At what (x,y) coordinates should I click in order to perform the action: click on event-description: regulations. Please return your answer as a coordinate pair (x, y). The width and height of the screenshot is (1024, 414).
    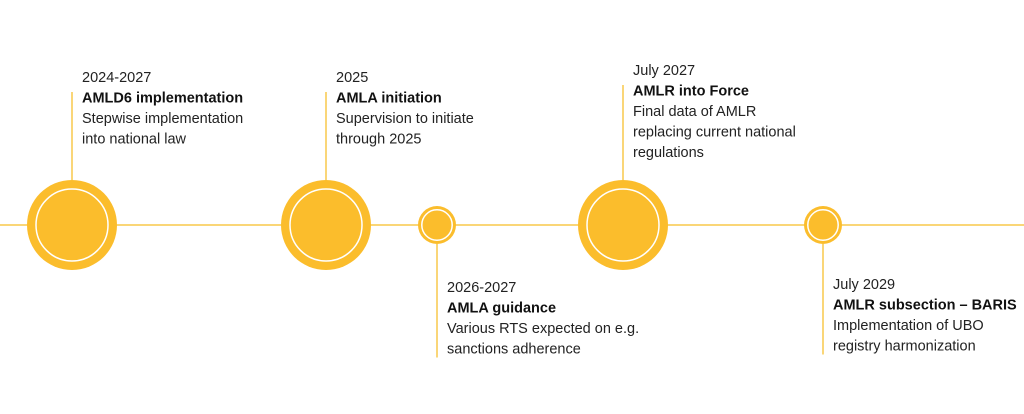
    Looking at the image, I should click on (668, 153).